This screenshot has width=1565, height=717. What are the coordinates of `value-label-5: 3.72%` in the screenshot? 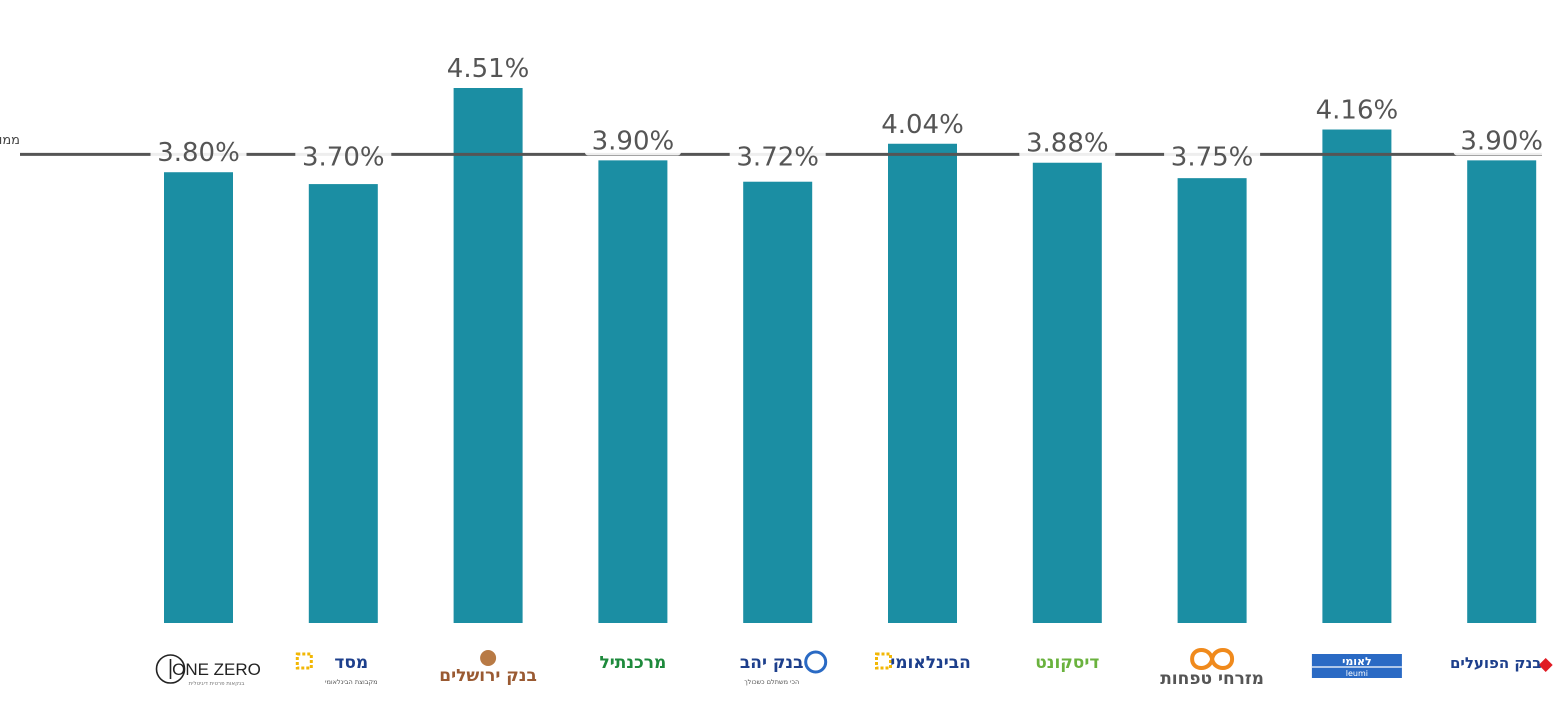 It's located at (777, 157).